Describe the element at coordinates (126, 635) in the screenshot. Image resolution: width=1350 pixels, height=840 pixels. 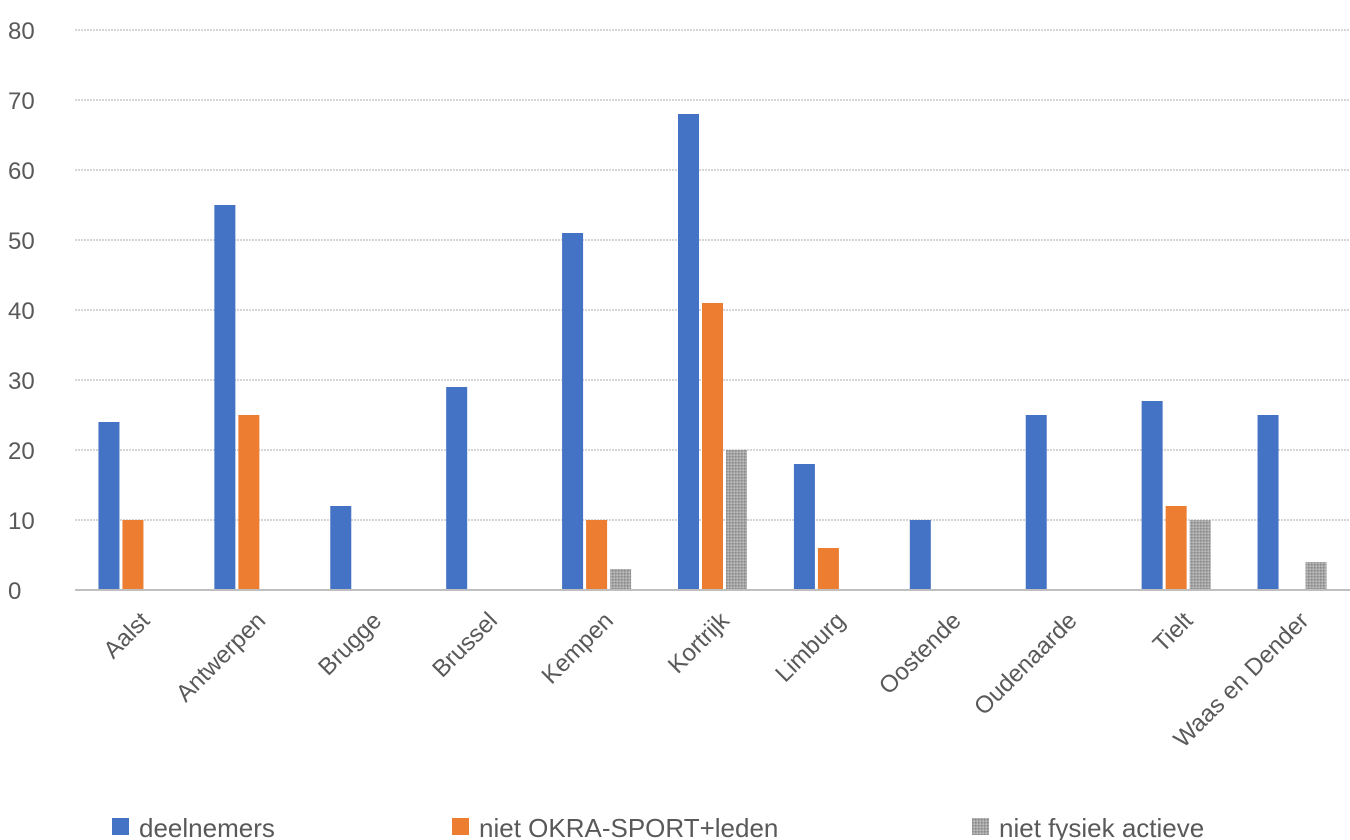
I see `x-tick-label-aalst: Aalst` at that location.